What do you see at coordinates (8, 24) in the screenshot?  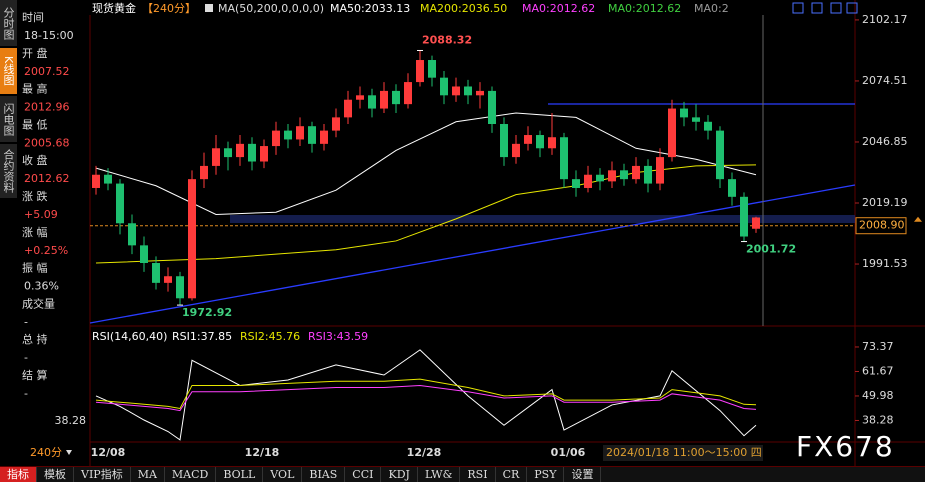 I see `sidebar-tab: 分时图` at bounding box center [8, 24].